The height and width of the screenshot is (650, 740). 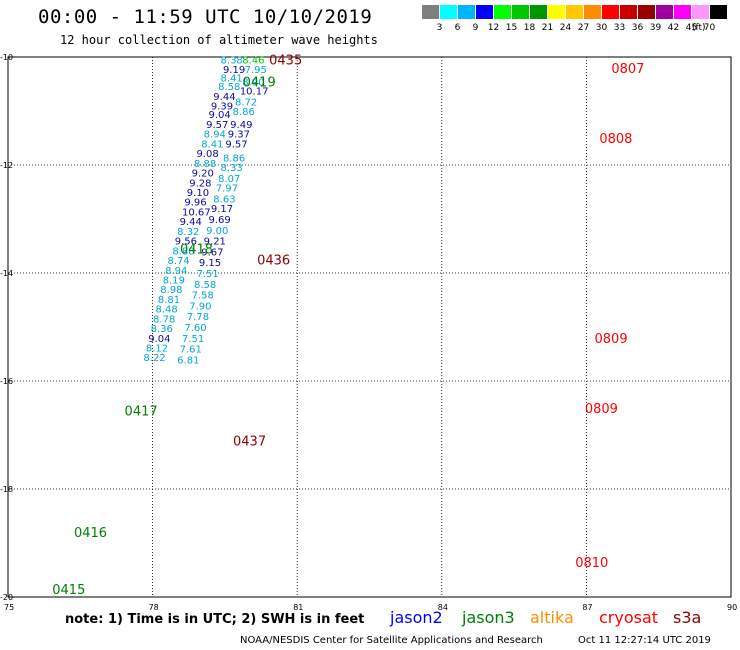 What do you see at coordinates (475, 28) in the screenshot?
I see `legend-label: 9` at bounding box center [475, 28].